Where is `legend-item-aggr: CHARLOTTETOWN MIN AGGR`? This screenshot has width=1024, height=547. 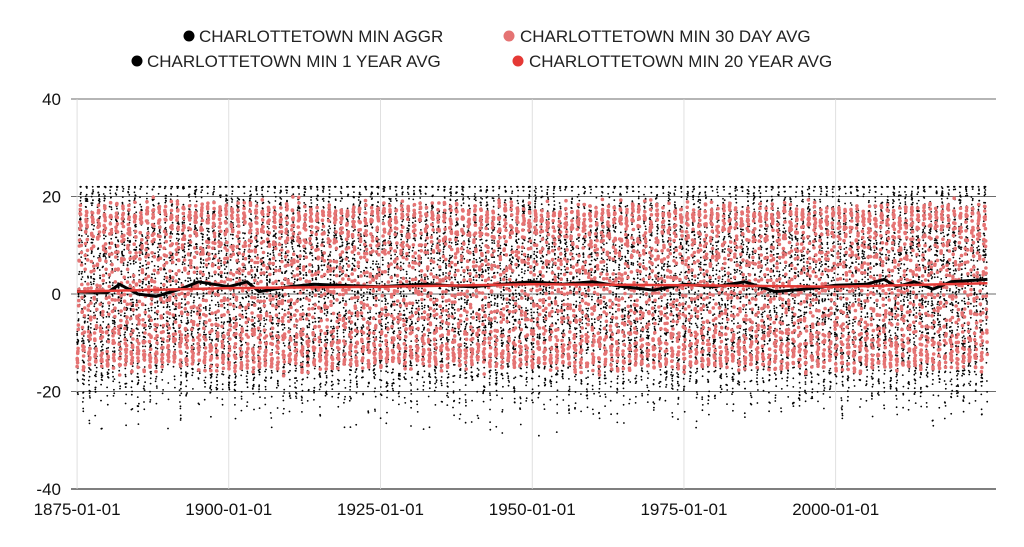 legend-item-aggr: CHARLOTTETOWN MIN AGGR is located at coordinates (313, 36).